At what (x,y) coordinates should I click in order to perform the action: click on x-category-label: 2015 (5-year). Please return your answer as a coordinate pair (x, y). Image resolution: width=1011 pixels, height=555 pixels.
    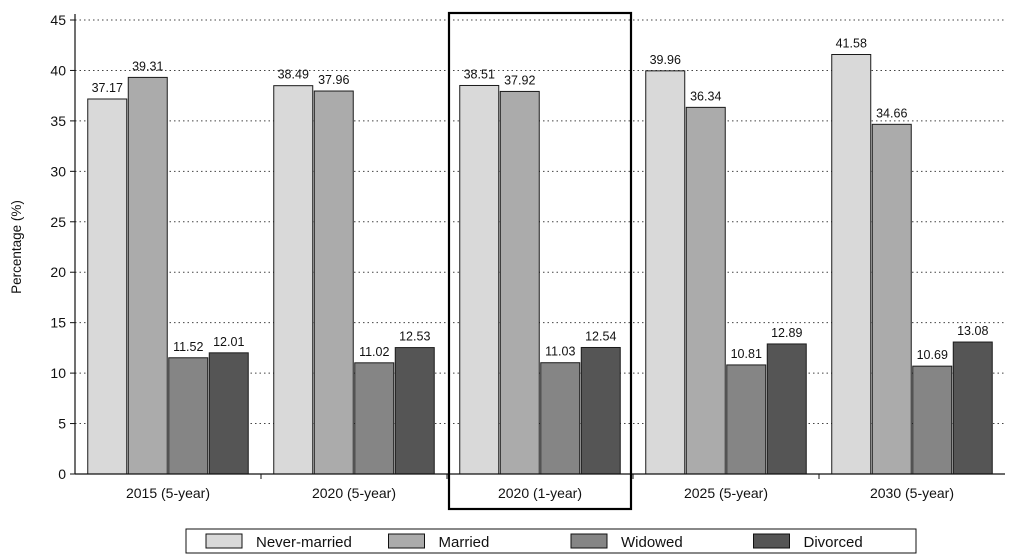
    Looking at the image, I should click on (168, 493).